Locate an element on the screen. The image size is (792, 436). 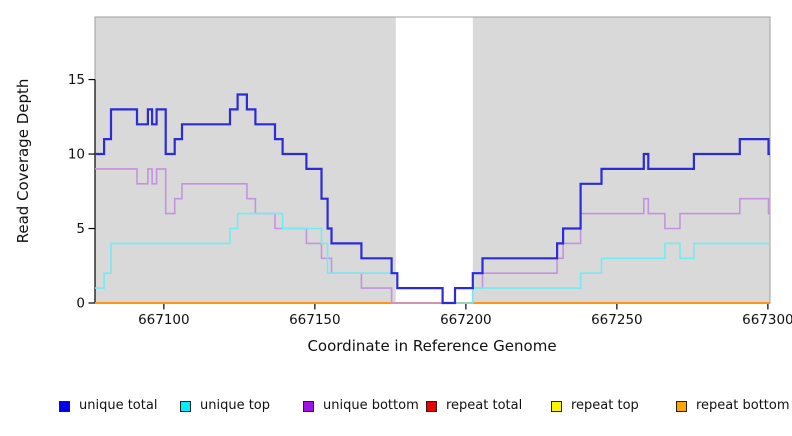
legend-label: unique top is located at coordinates (235, 405).